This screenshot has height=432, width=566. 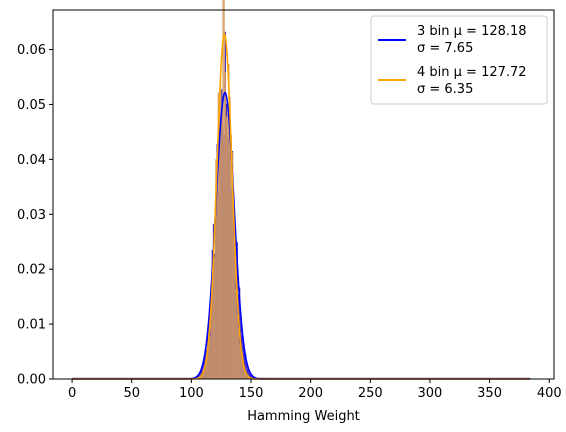 What do you see at coordinates (31, 215) in the screenshot?
I see `y-tick-label: 0.03` at bounding box center [31, 215].